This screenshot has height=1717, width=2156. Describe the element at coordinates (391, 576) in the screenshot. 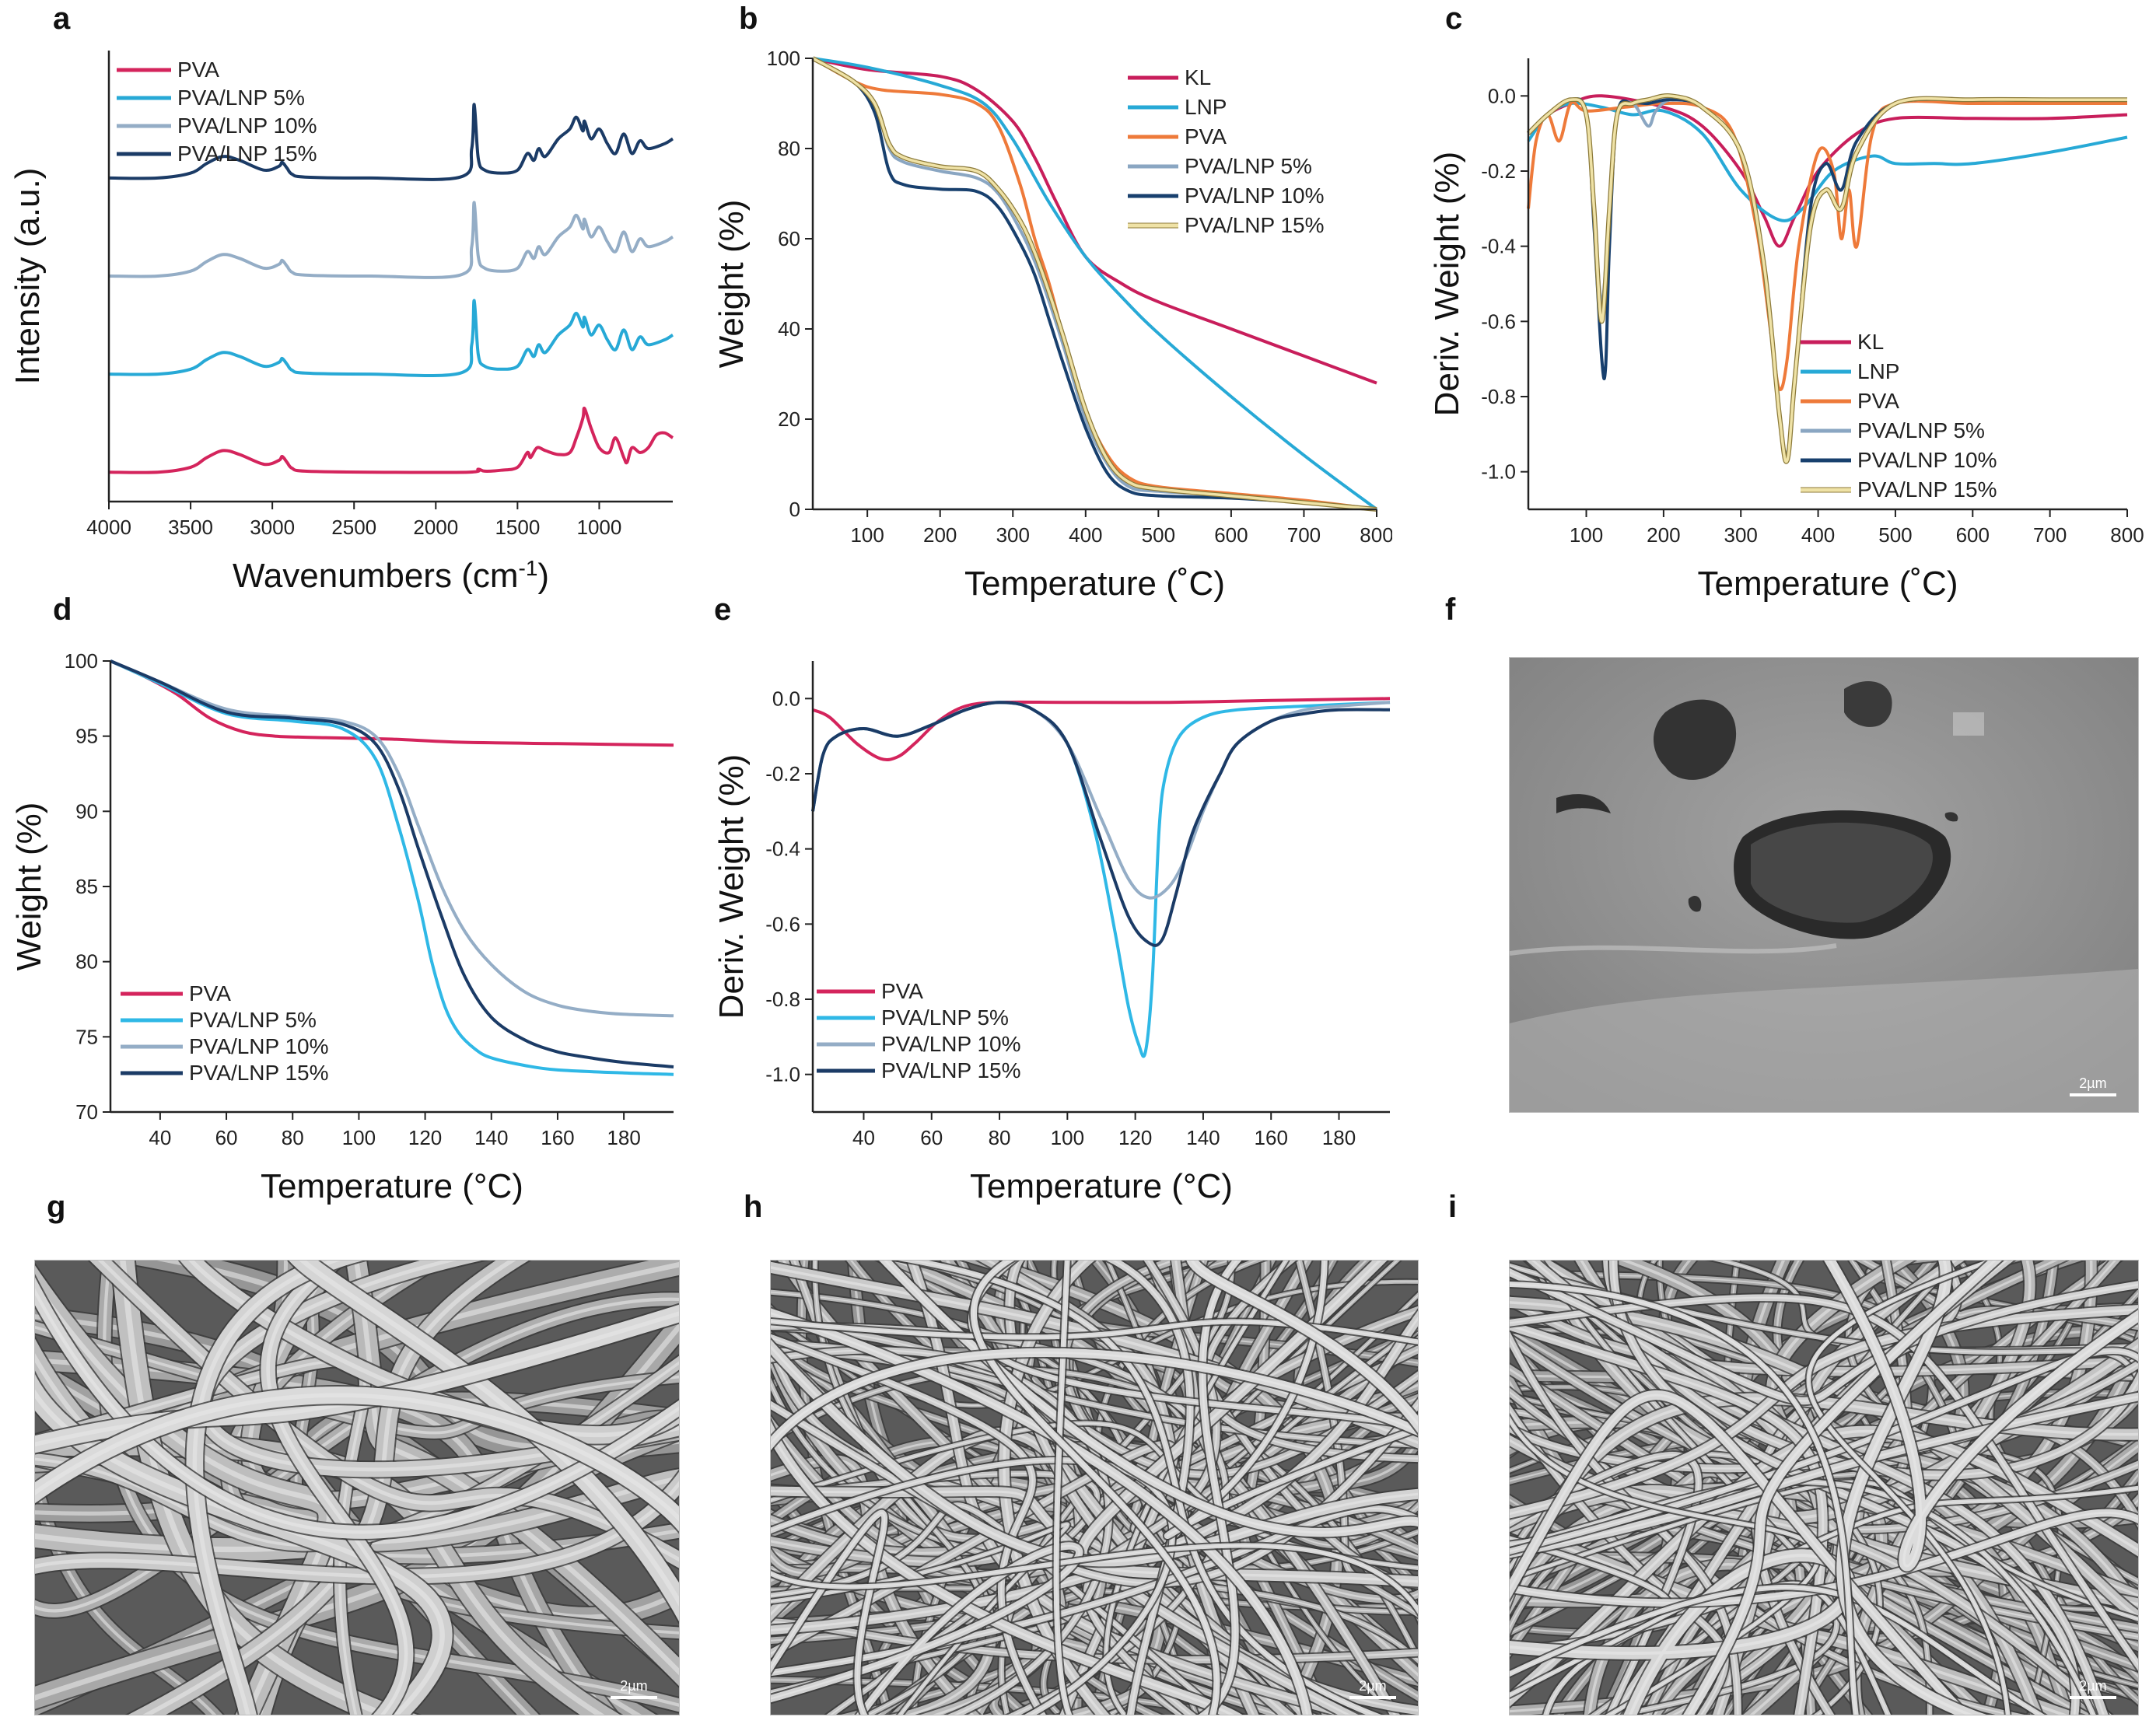

I see `x-axis-label: Wavenumbers (cm-1)` at that location.